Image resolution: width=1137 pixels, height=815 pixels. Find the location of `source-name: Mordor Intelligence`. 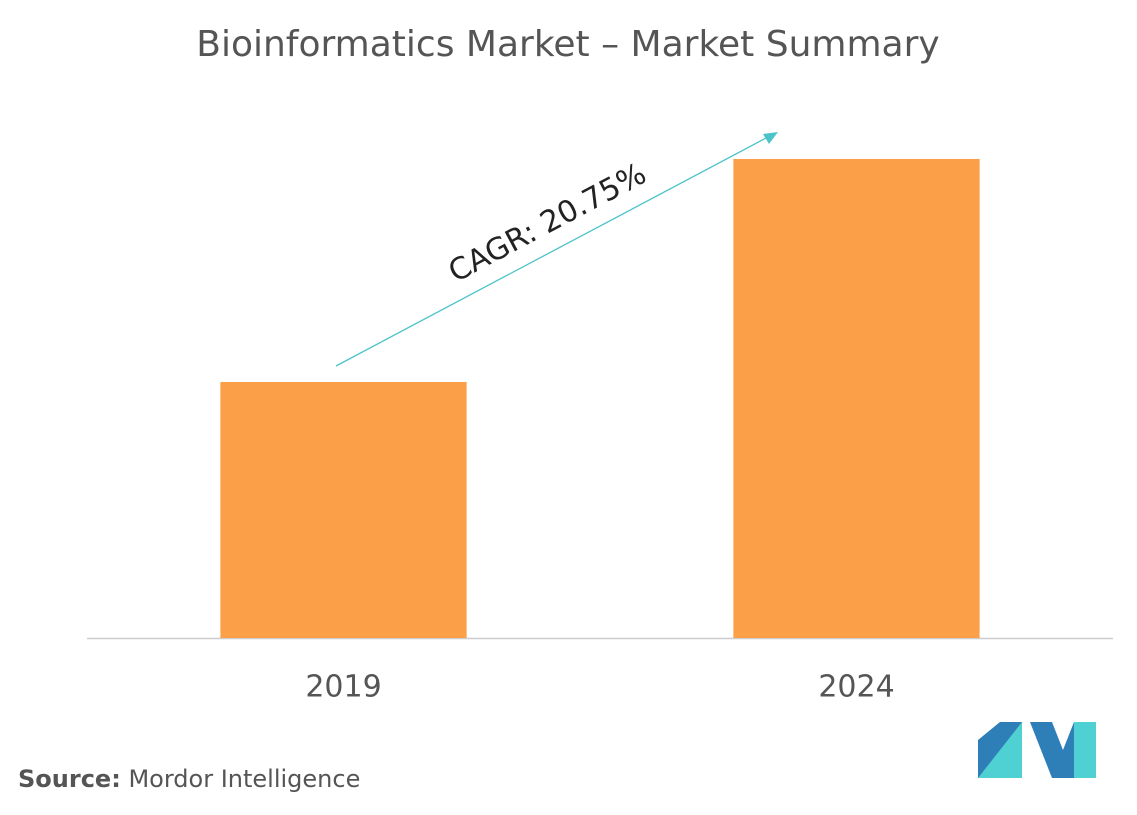

source-name: Mordor Intelligence is located at coordinates (244, 779).